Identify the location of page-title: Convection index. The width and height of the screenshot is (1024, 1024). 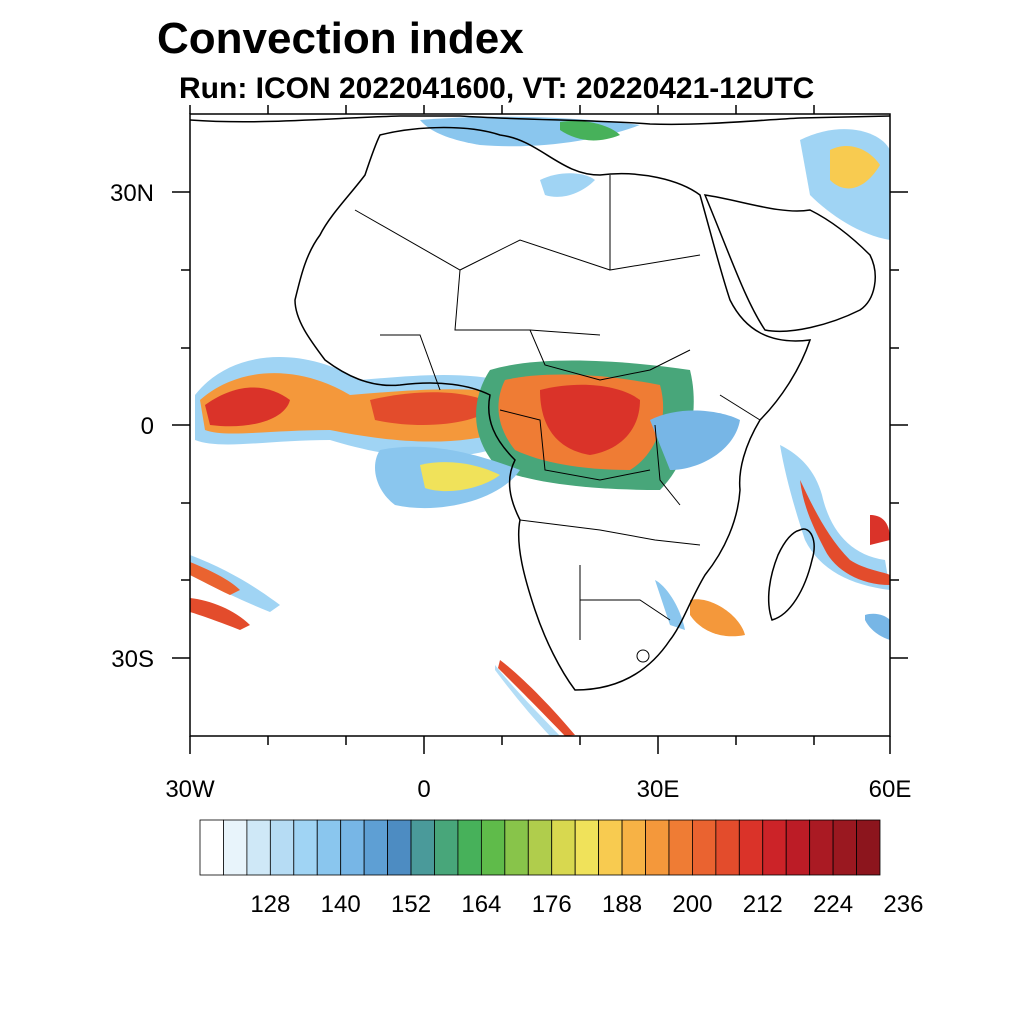
(340, 38).